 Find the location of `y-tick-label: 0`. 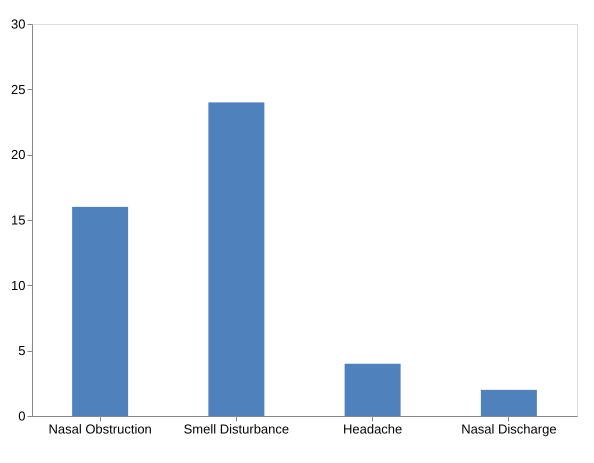

y-tick-label: 0 is located at coordinates (22, 416).